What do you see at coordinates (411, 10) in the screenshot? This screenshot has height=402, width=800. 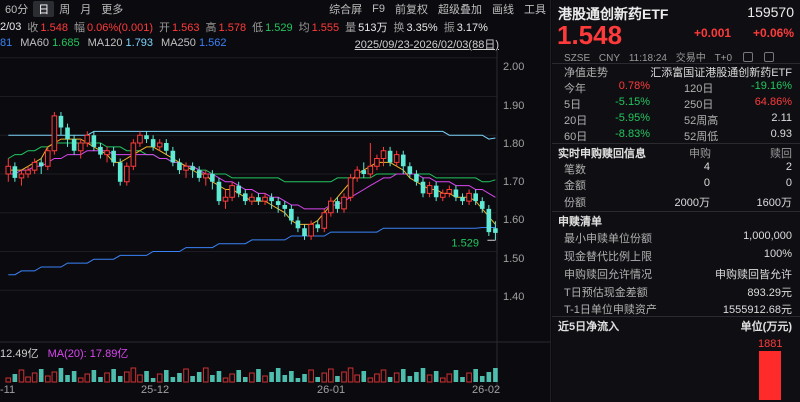 I see `forward-adjust-button: 前复权` at bounding box center [411, 10].